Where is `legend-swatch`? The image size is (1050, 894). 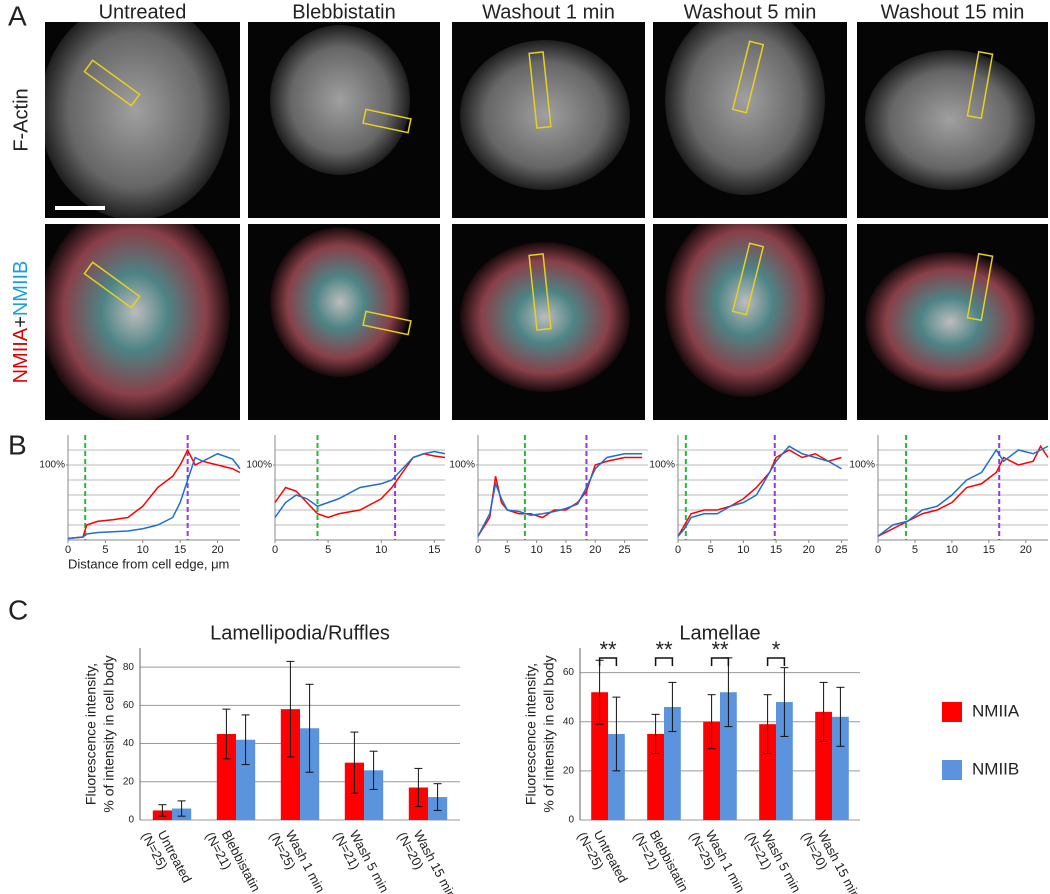
legend-swatch is located at coordinates (952, 770).